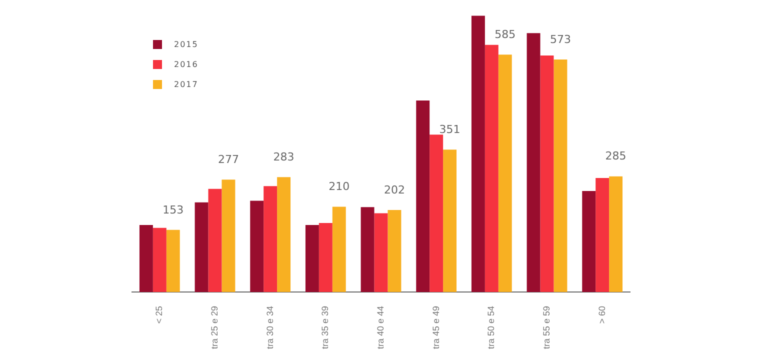 The image size is (765, 363). Describe the element at coordinates (394, 189) in the screenshot. I see `data-label: 202` at that location.